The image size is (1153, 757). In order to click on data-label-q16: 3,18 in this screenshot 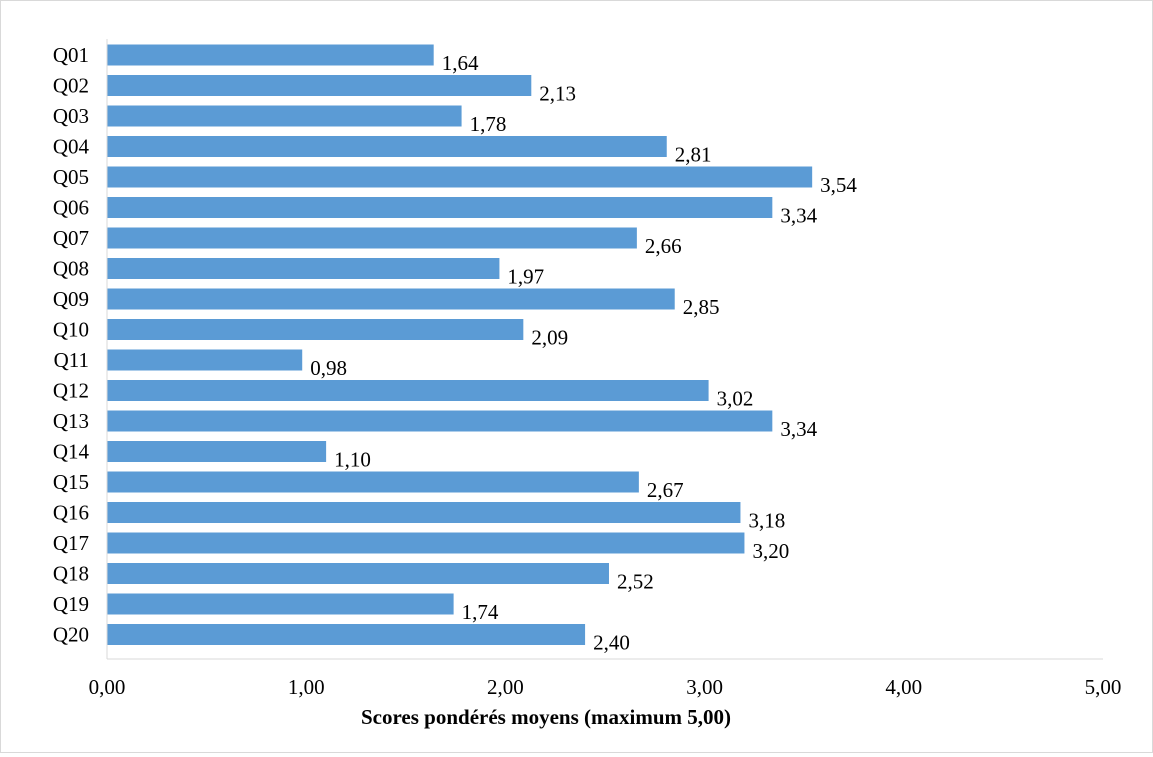, I will do `click(766, 521)`.